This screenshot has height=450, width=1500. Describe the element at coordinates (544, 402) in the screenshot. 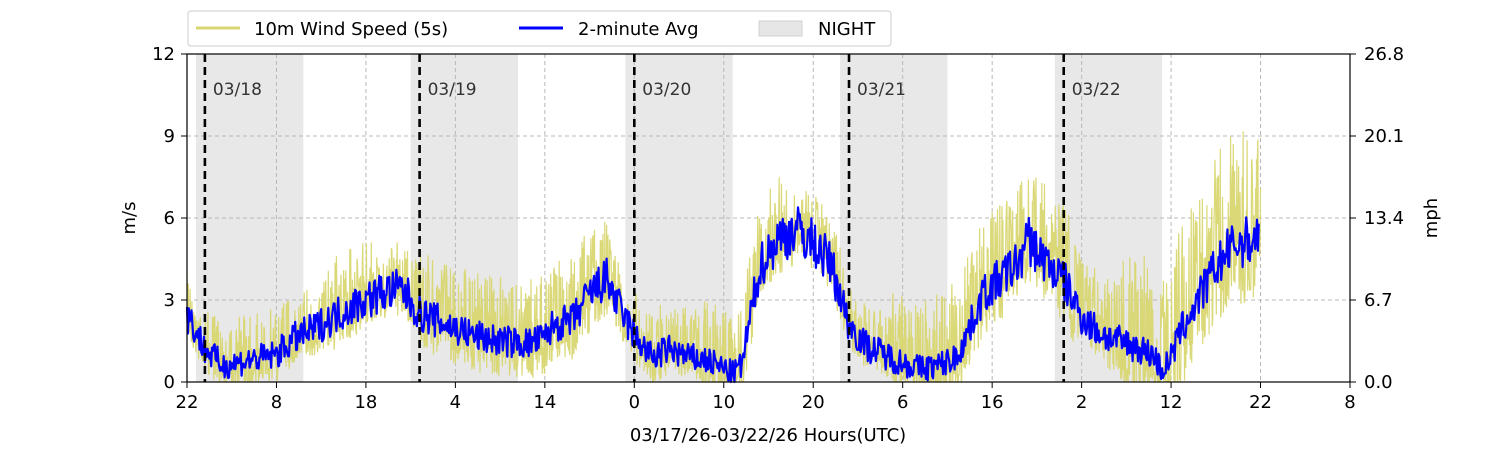

I see `x-tick-label: 14` at that location.